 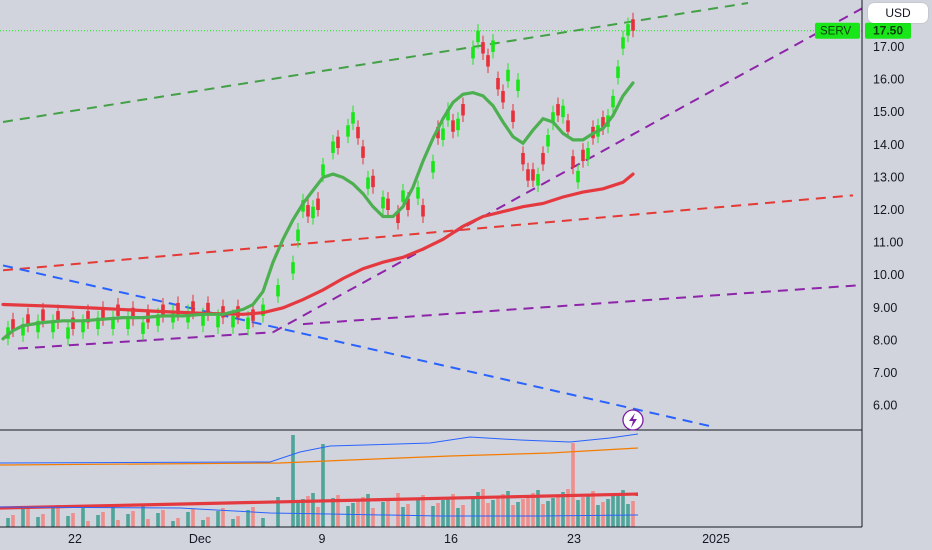 I want to click on x-tick-label: 22, so click(x=75, y=539).